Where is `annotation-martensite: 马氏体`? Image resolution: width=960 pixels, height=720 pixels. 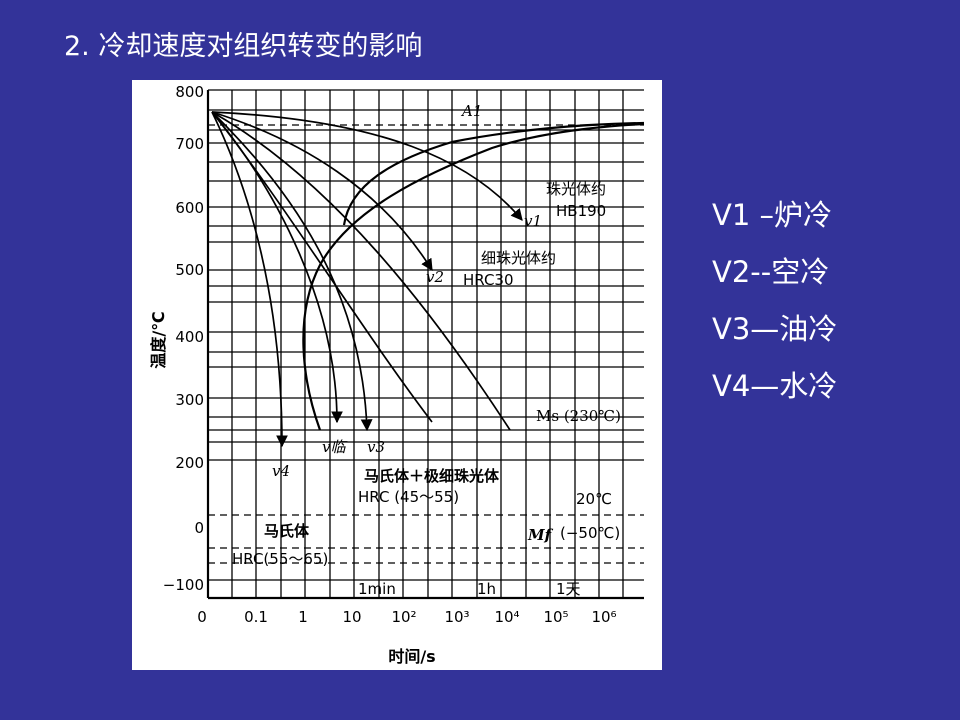
annotation-martensite: 马氏体 is located at coordinates (287, 531).